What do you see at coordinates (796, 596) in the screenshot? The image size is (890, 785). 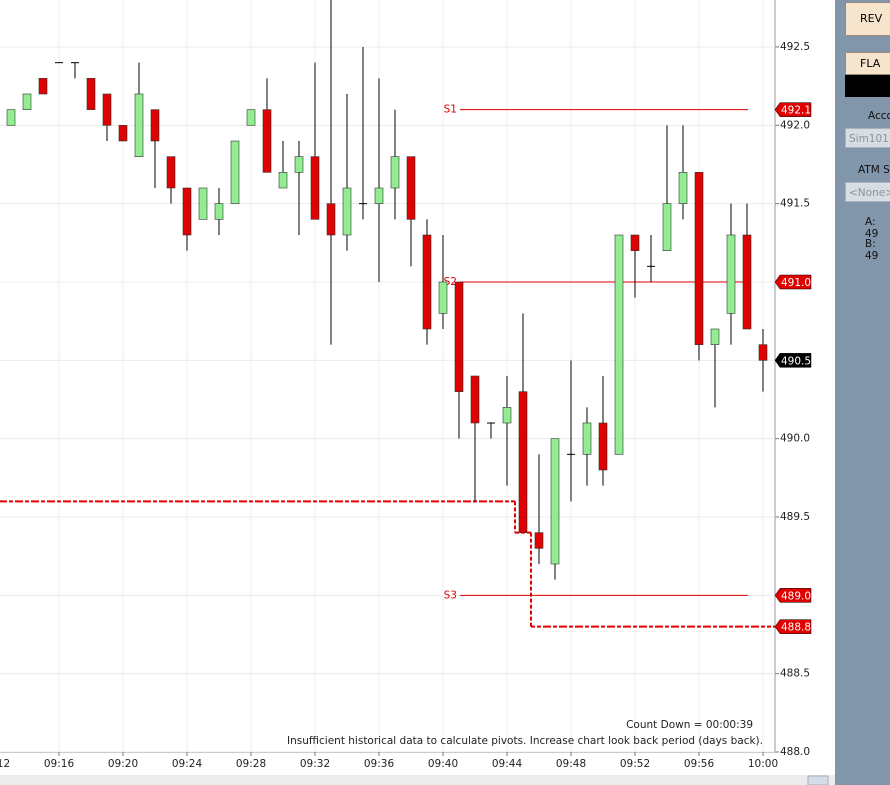 I see `price-marker-label: 489.0` at bounding box center [796, 596].